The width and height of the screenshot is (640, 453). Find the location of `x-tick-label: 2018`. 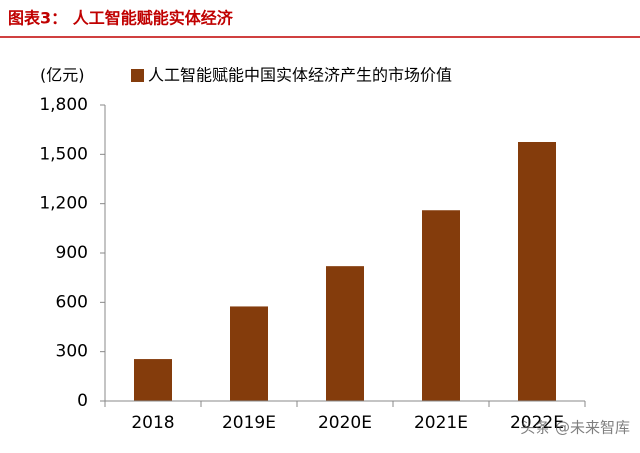

x-tick-label: 2018 is located at coordinates (152, 423).